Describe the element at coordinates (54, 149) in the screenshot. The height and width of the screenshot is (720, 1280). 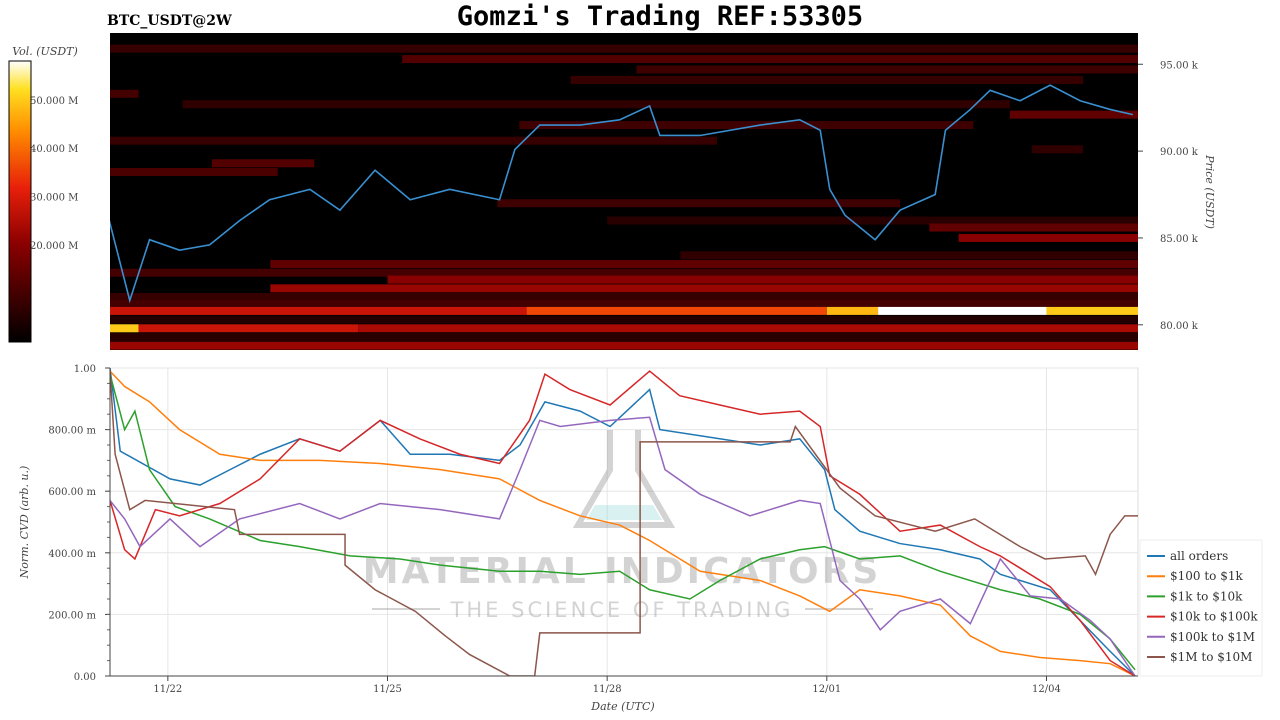
I see `colorbar-tick: 40.000 M` at that location.